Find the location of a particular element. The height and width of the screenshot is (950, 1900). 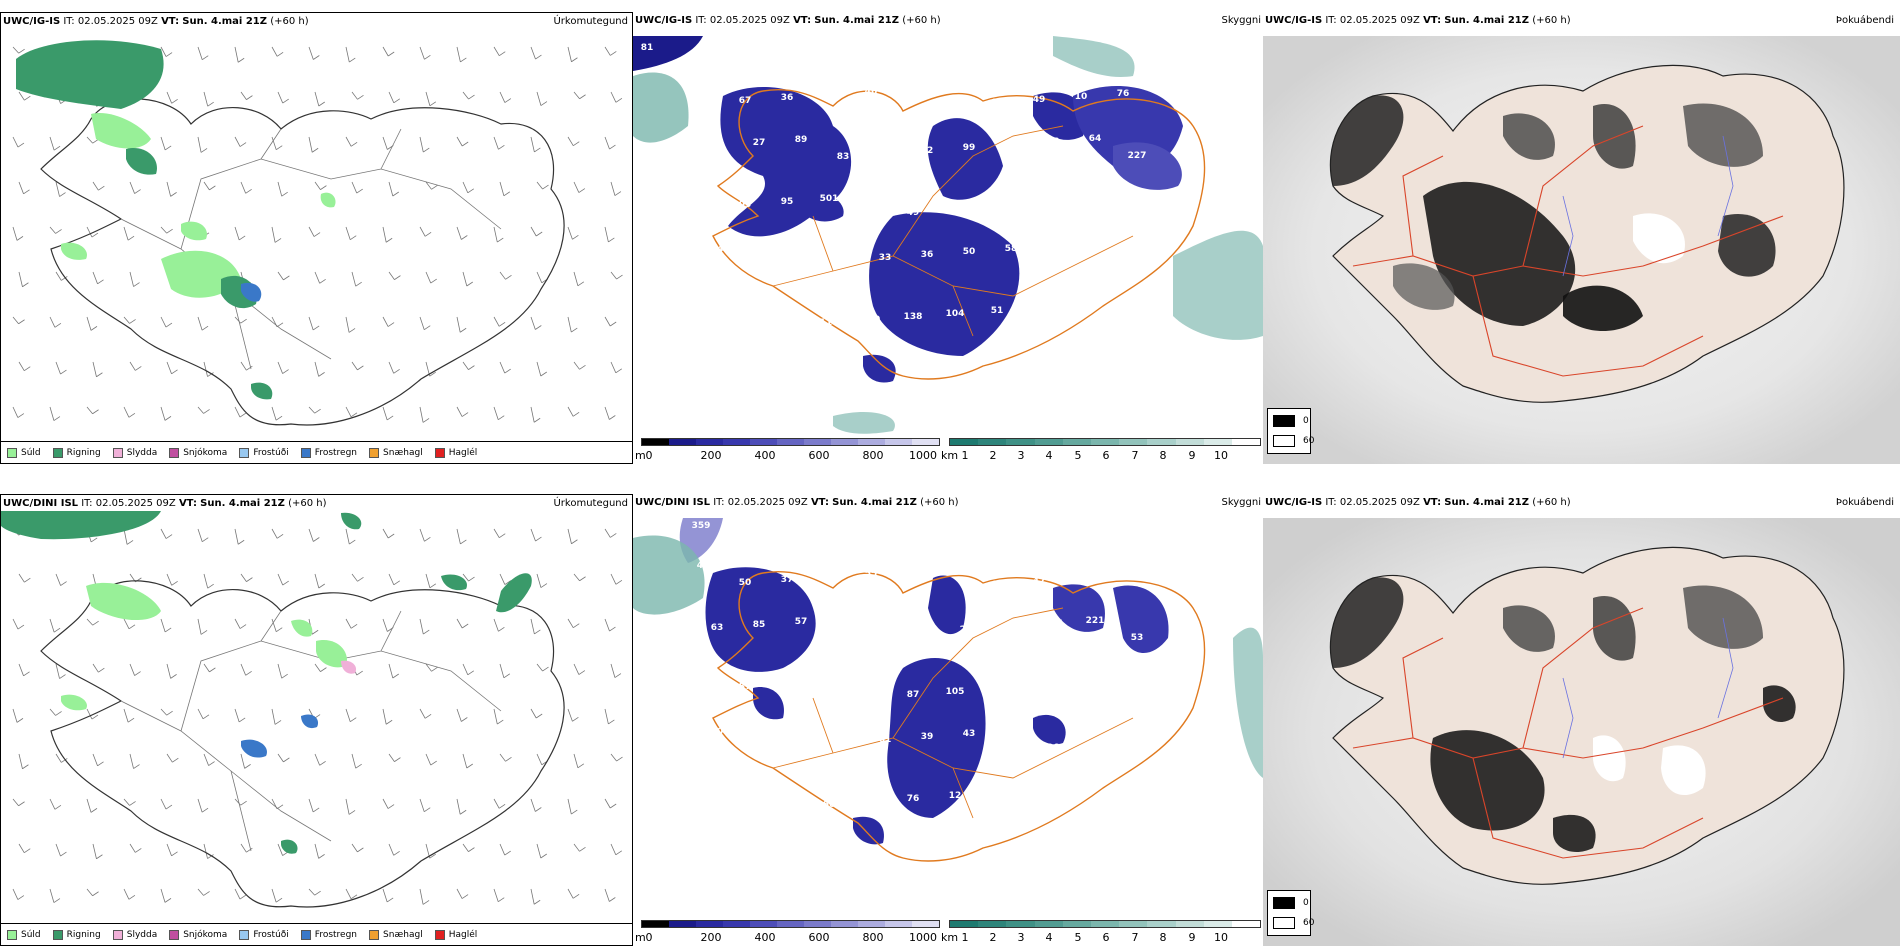

cloud-label: 45 is located at coordinates (843, 639).